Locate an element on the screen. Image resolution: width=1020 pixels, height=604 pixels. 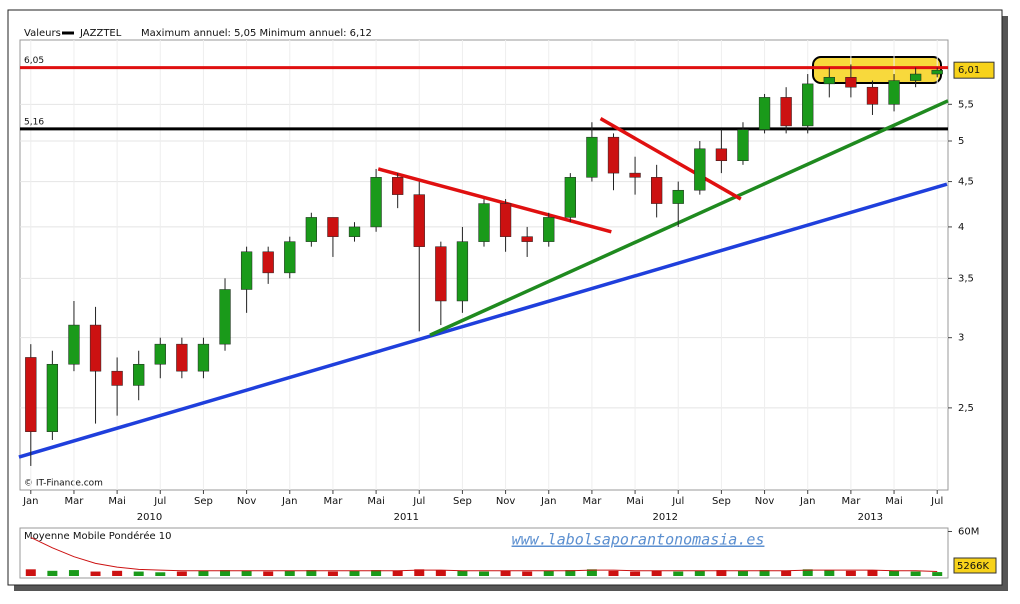
level-label: 5,16 is located at coordinates (34, 122).